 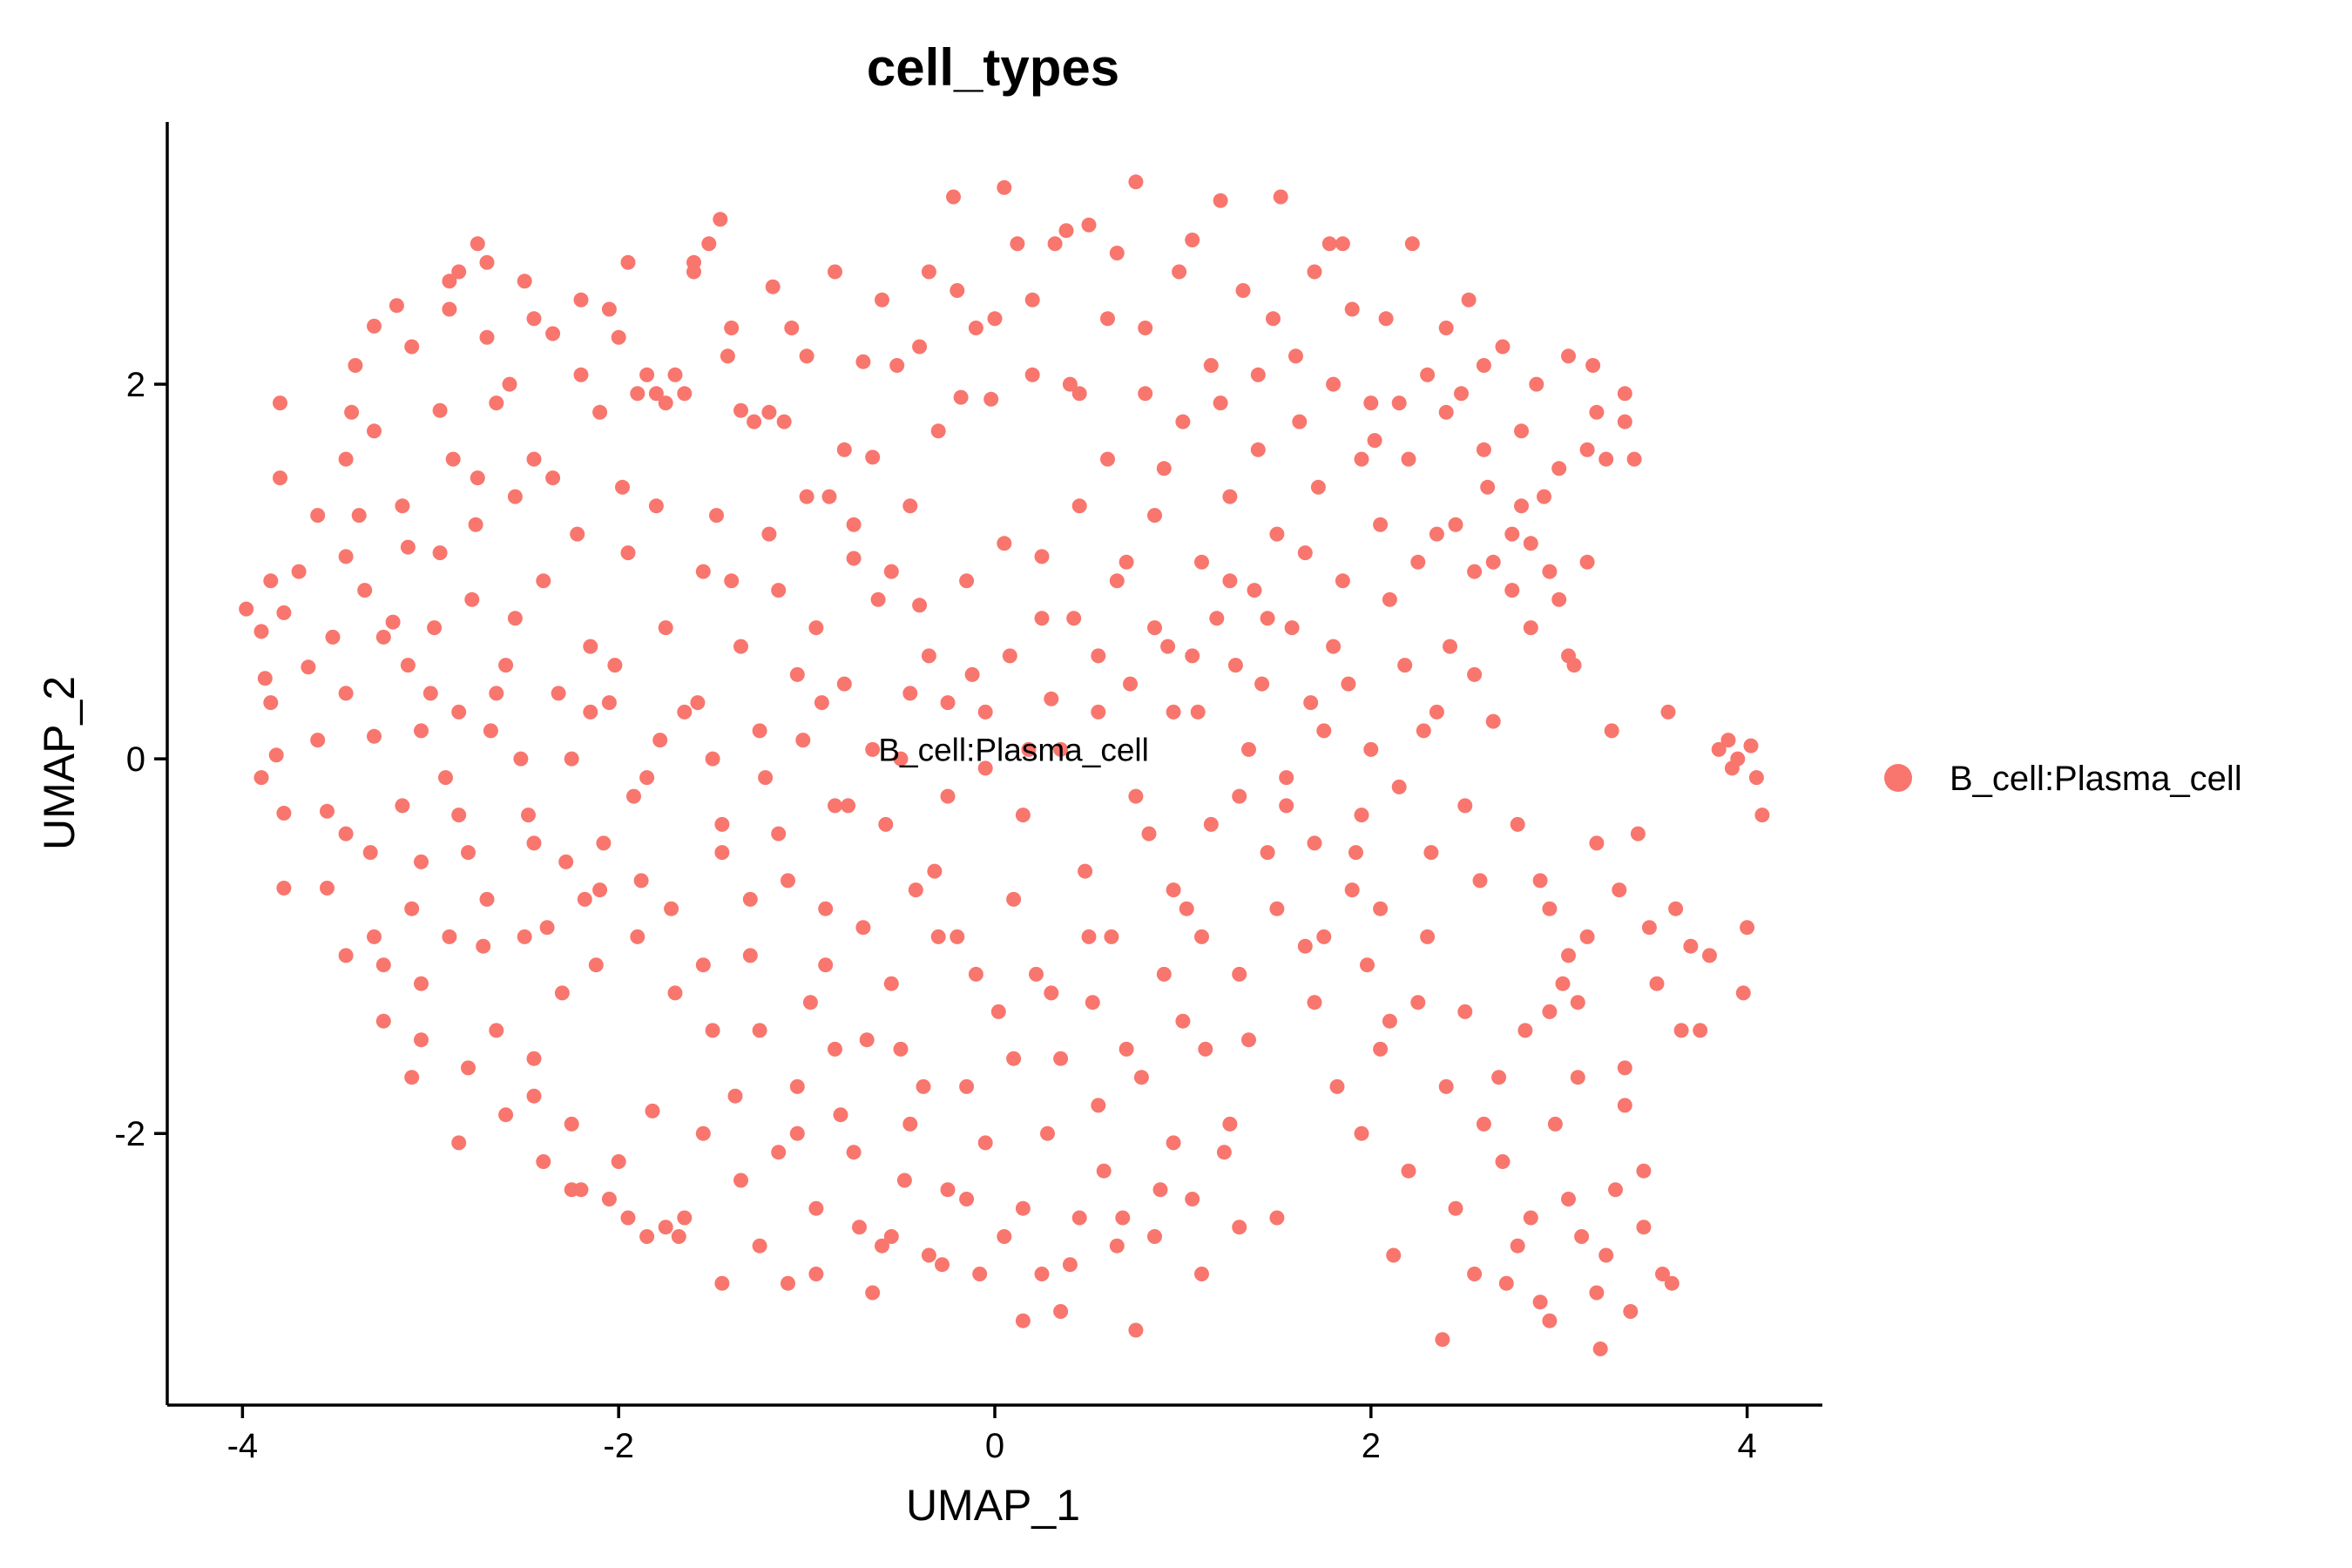 I want to click on chart-title: cell_types, so click(x=993, y=67).